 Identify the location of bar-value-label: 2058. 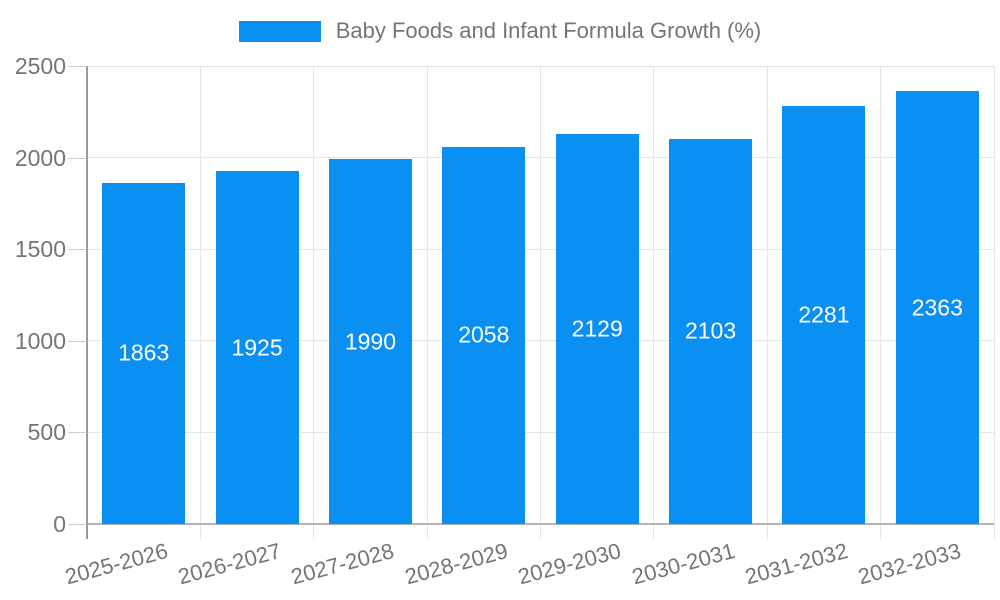
(484, 334).